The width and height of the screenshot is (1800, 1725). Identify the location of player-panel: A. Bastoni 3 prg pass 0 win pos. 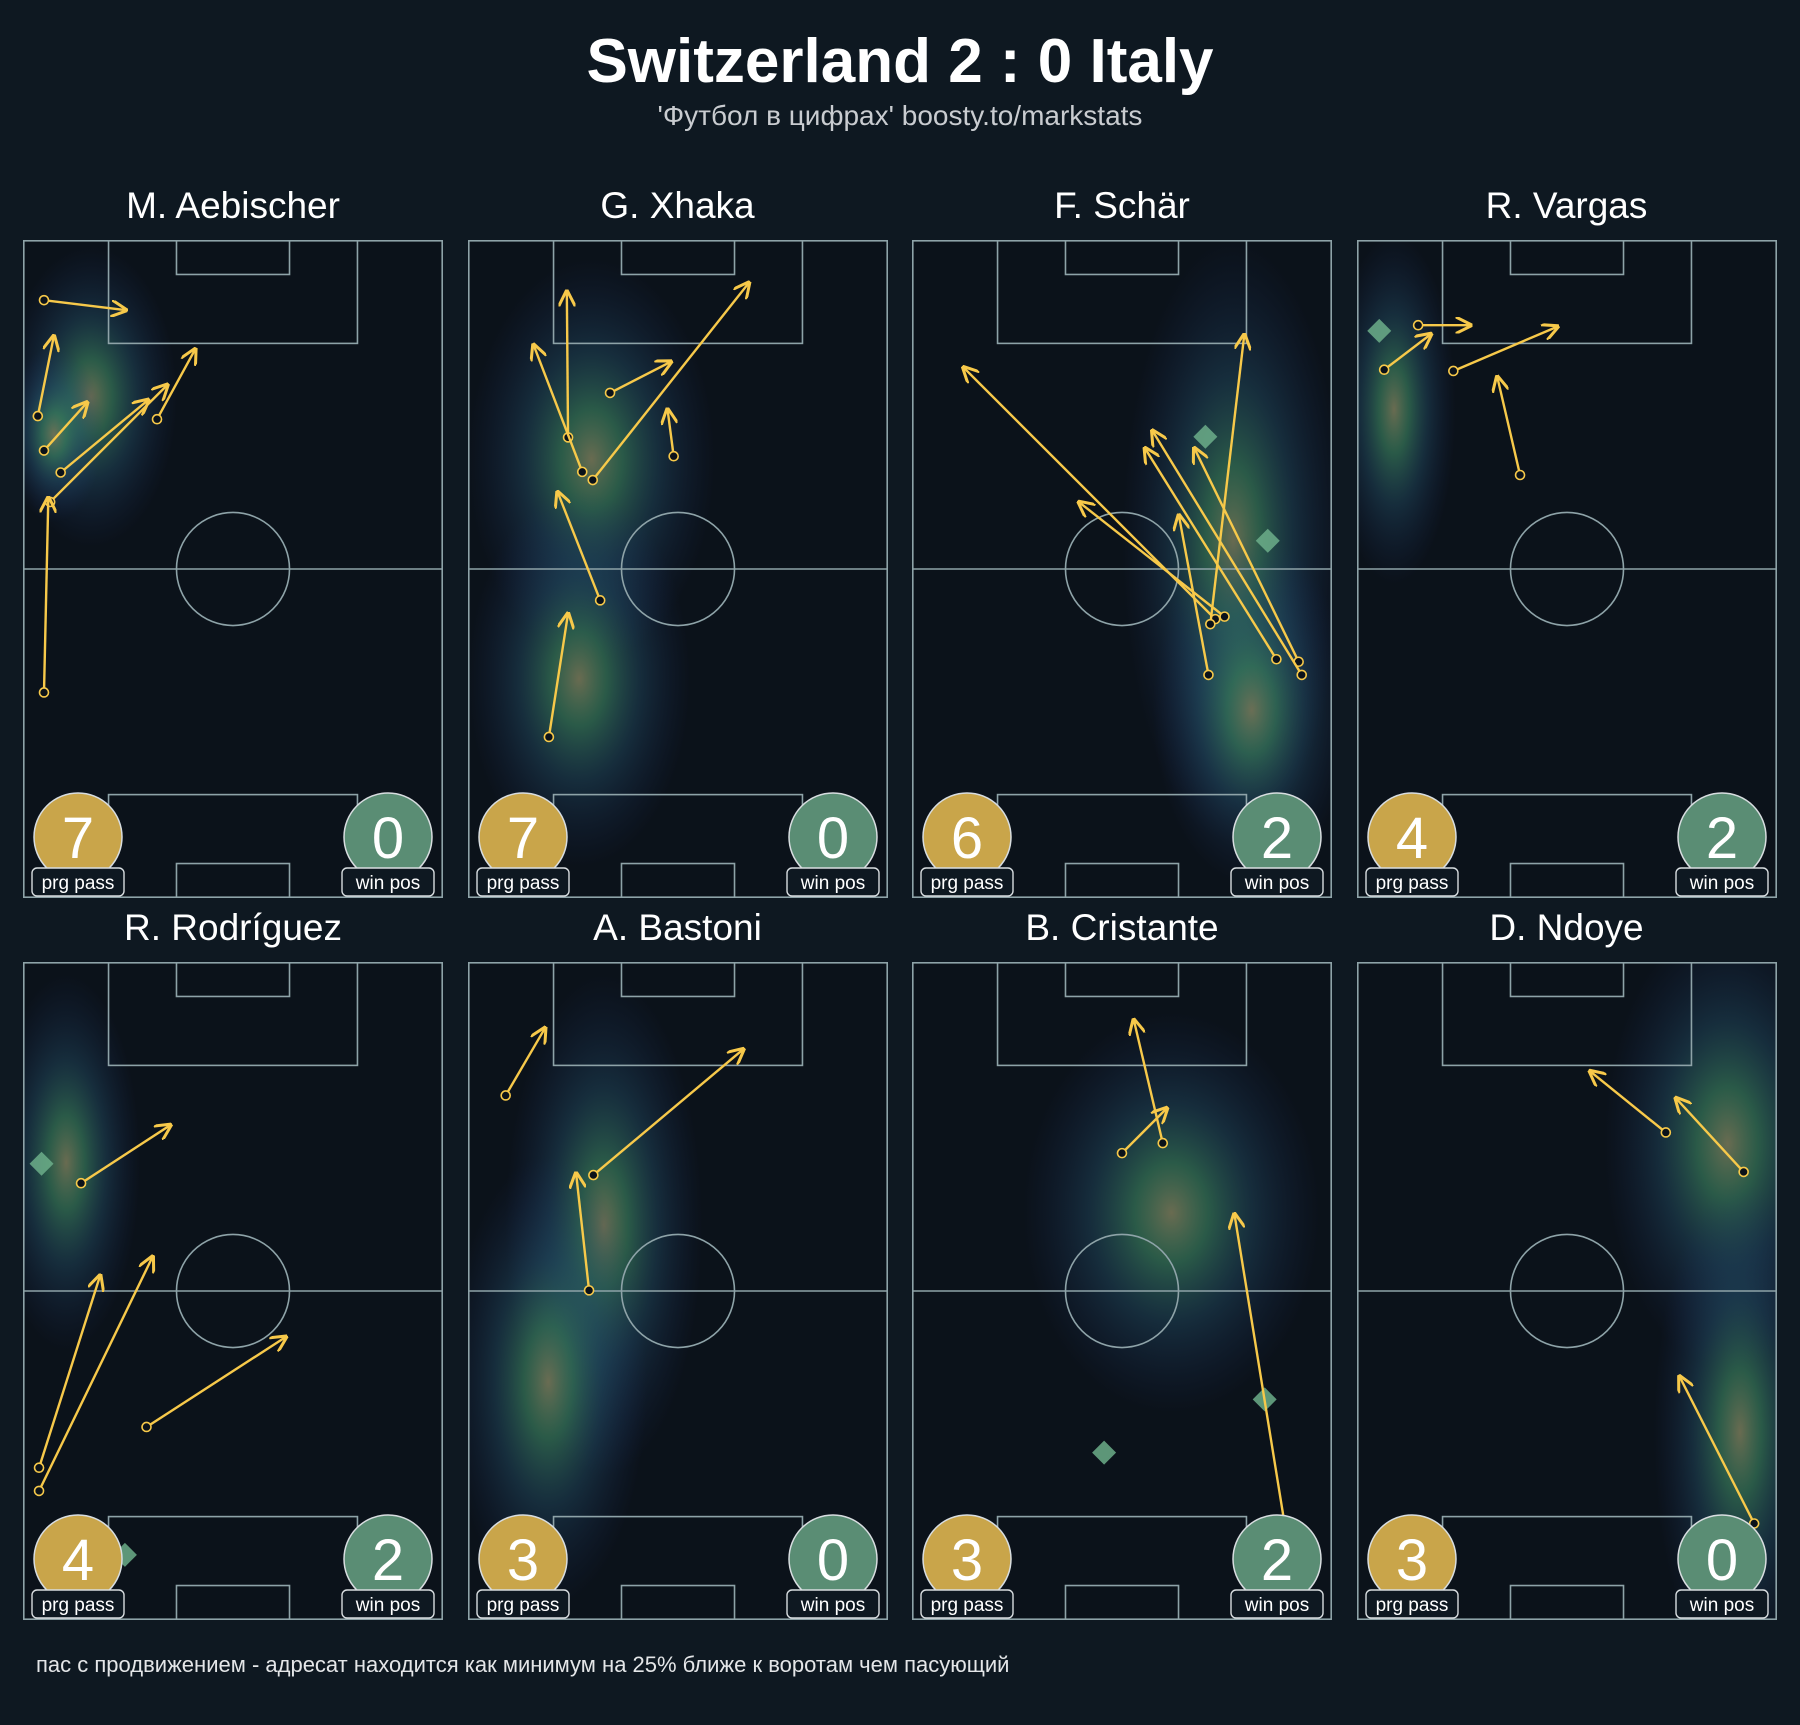
(677, 1261).